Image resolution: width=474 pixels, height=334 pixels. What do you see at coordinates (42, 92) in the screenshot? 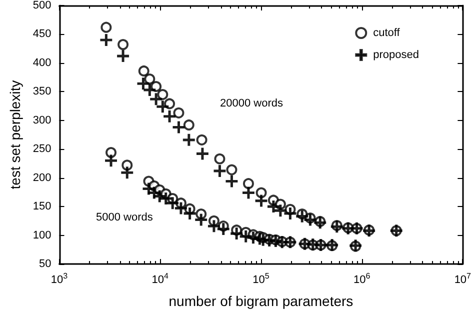
I see `y-tick-label: 350` at bounding box center [42, 92].